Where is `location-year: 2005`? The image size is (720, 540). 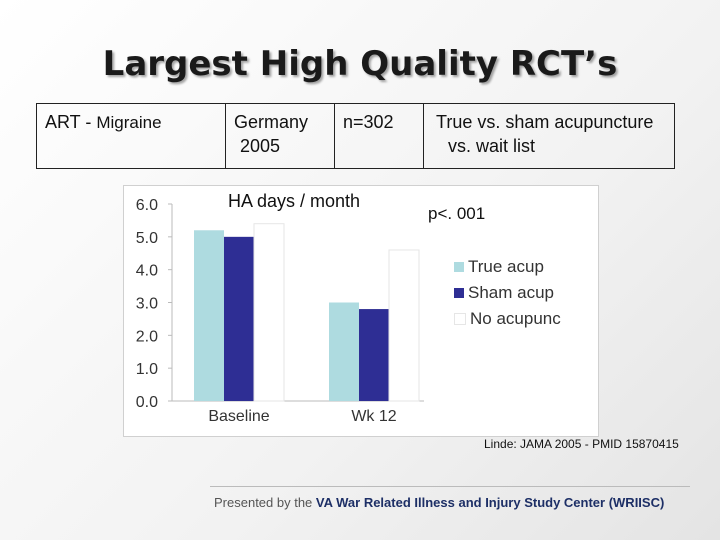
location-year: 2005 is located at coordinates (260, 146).